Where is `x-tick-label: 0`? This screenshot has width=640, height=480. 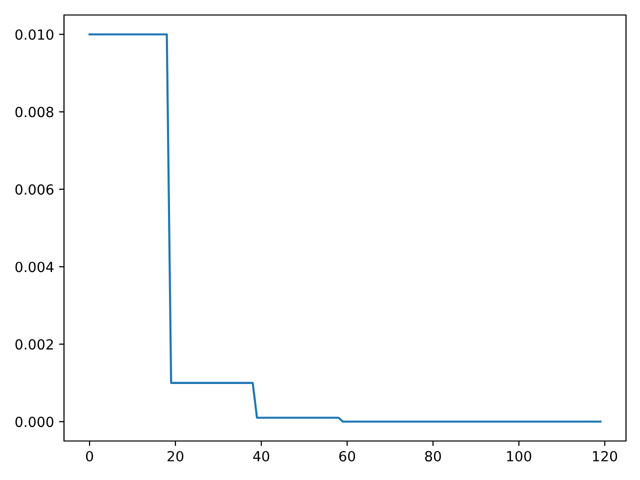 x-tick-label: 0 is located at coordinates (90, 456).